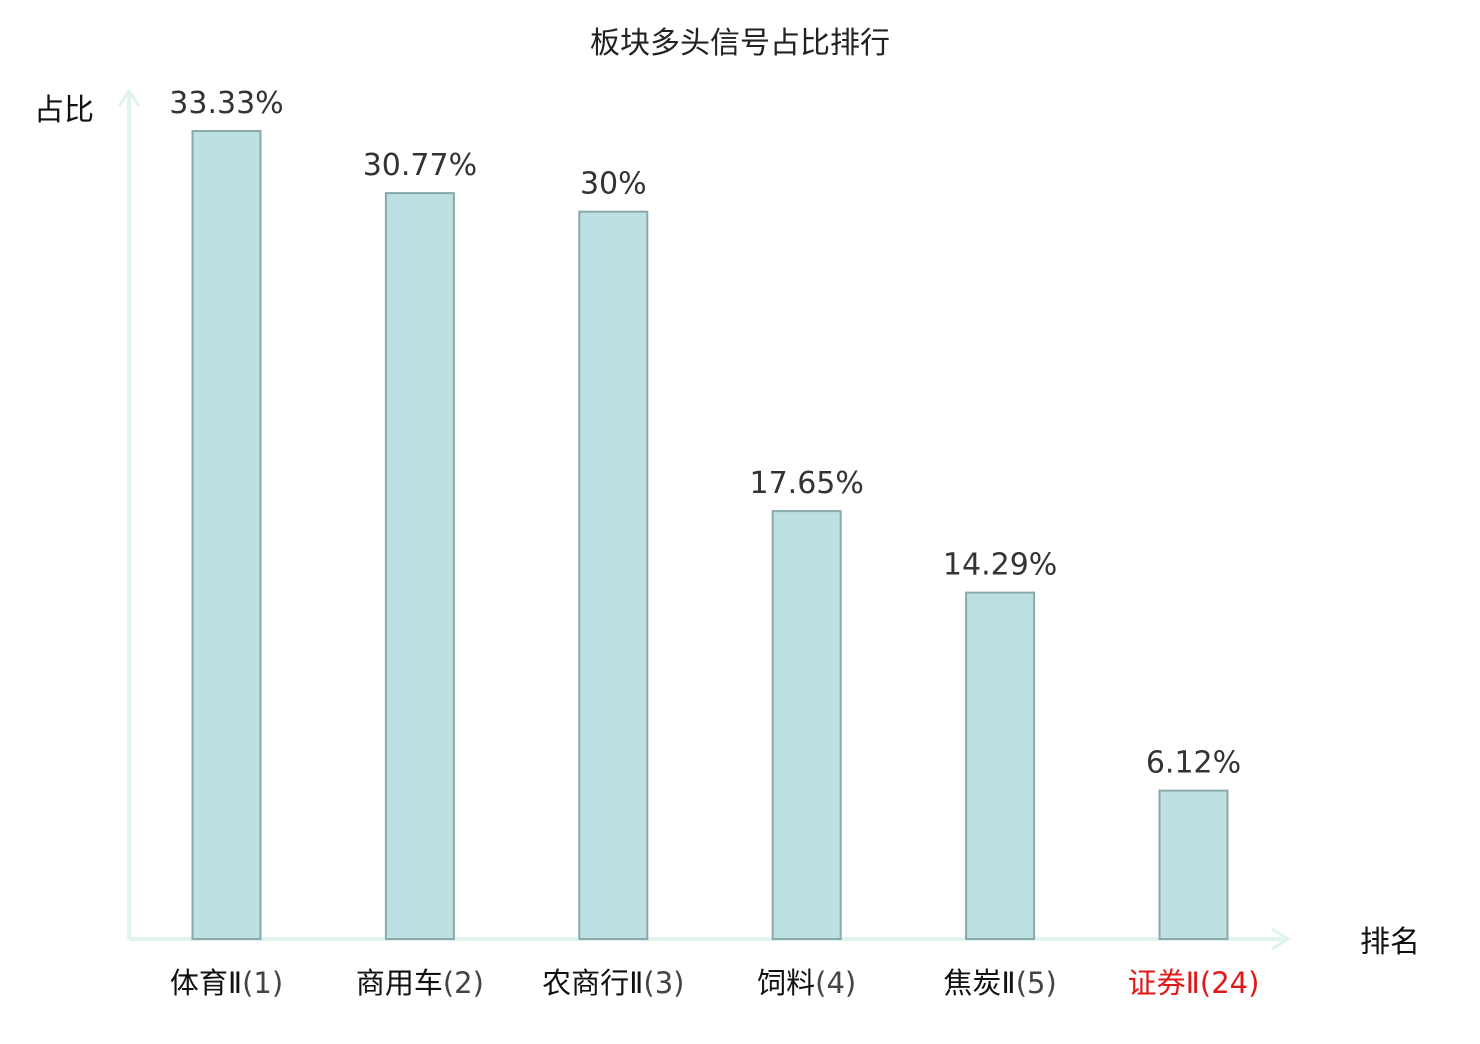  I want to click on category-label-6: 证券Ⅱ(24), so click(1194, 983).